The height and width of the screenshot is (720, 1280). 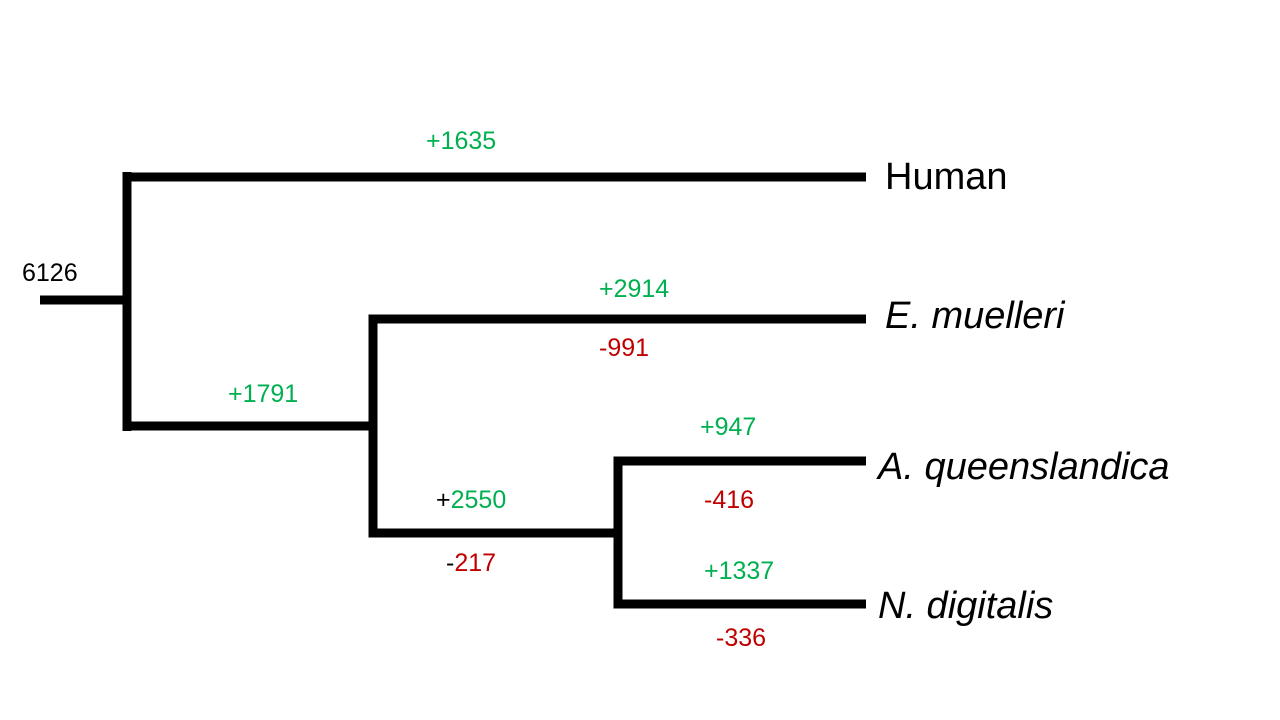 What do you see at coordinates (741, 638) in the screenshot?
I see `n-digitalis-loss-label: -336` at bounding box center [741, 638].